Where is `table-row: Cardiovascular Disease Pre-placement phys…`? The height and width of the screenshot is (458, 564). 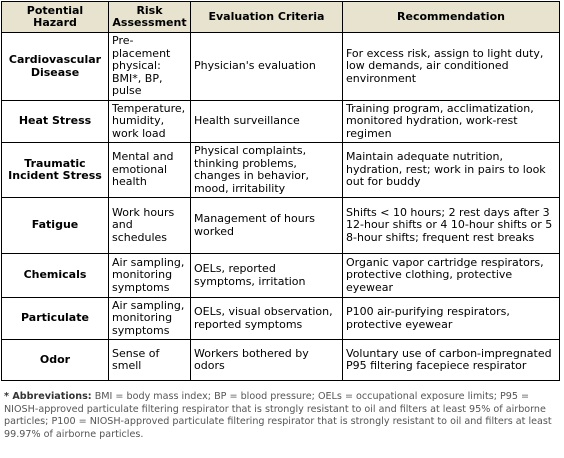
table-row: Cardiovascular Disease Pre-placement phys… is located at coordinates (280, 66).